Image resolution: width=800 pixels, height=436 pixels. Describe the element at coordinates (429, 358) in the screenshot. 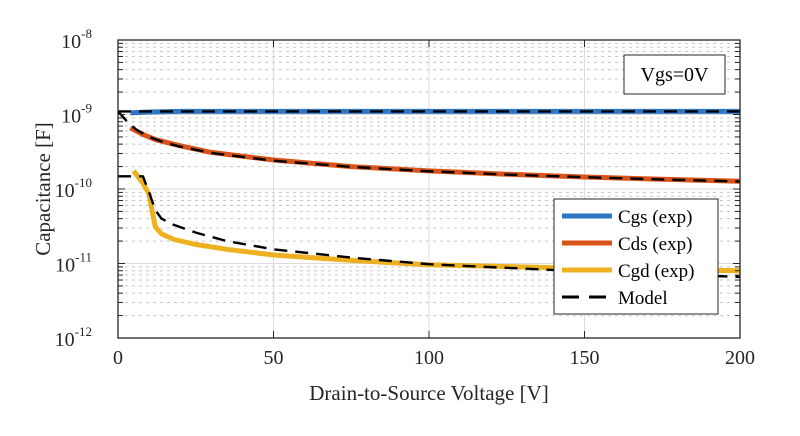

I see `x-tick-label: 100` at that location.